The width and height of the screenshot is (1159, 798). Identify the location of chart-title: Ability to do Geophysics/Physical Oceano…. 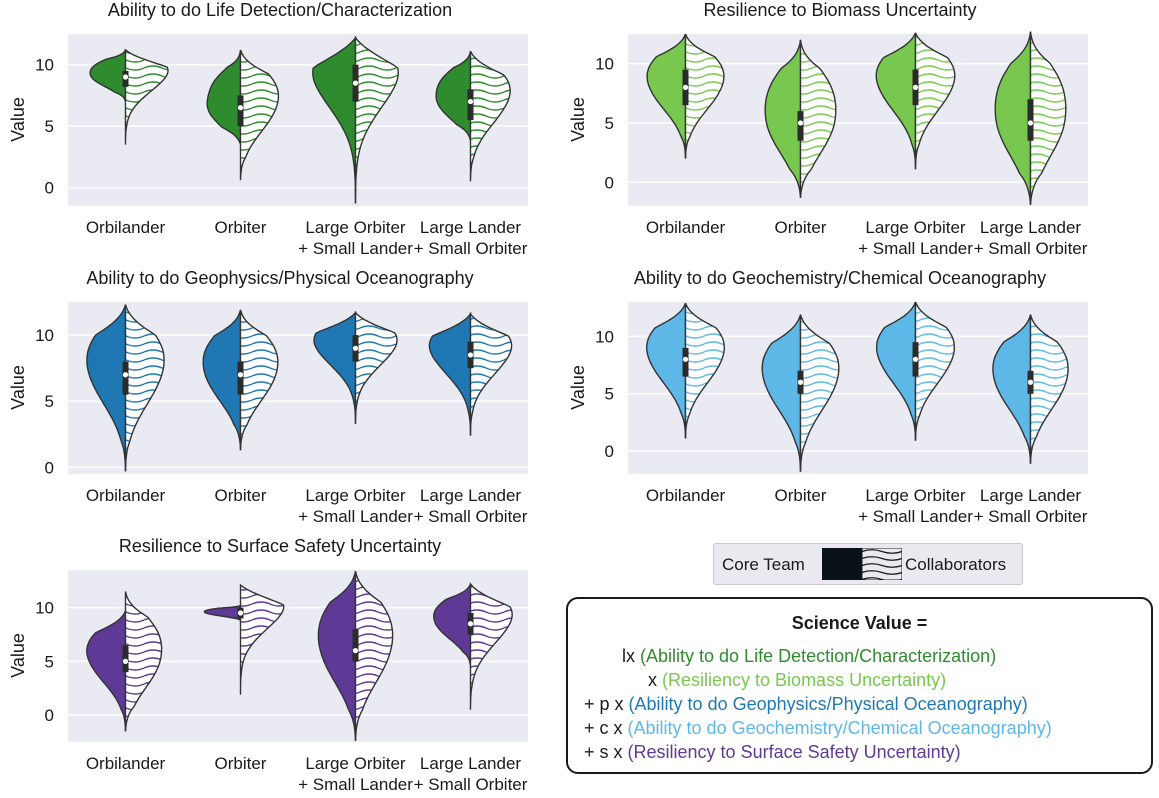
(280, 278).